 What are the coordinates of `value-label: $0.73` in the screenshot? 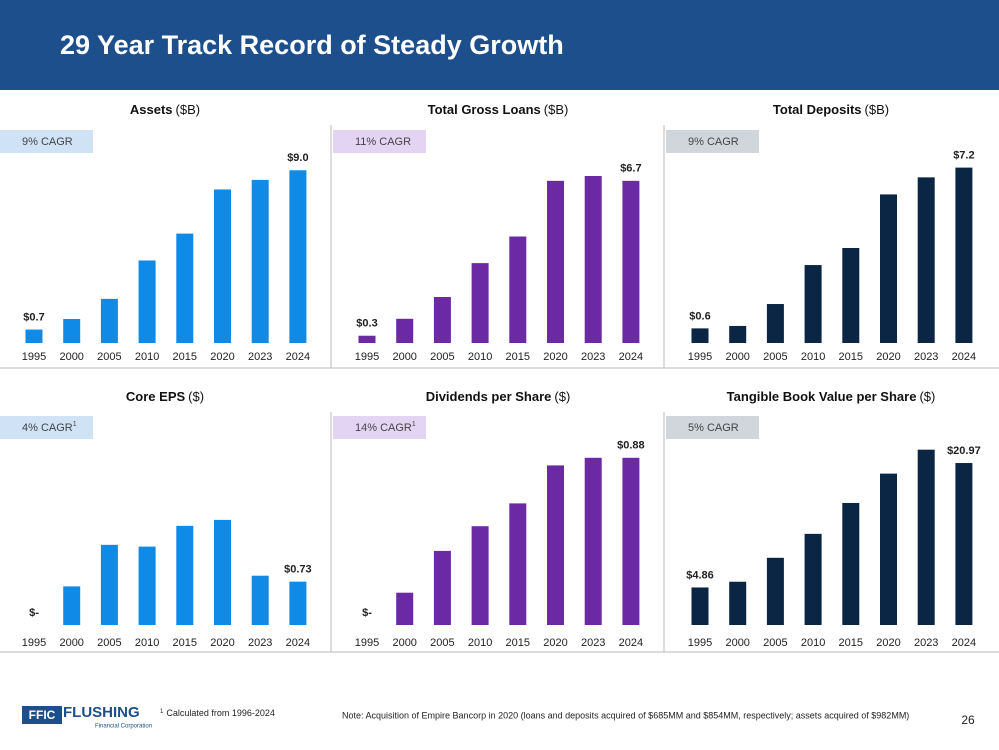 It's located at (298, 570).